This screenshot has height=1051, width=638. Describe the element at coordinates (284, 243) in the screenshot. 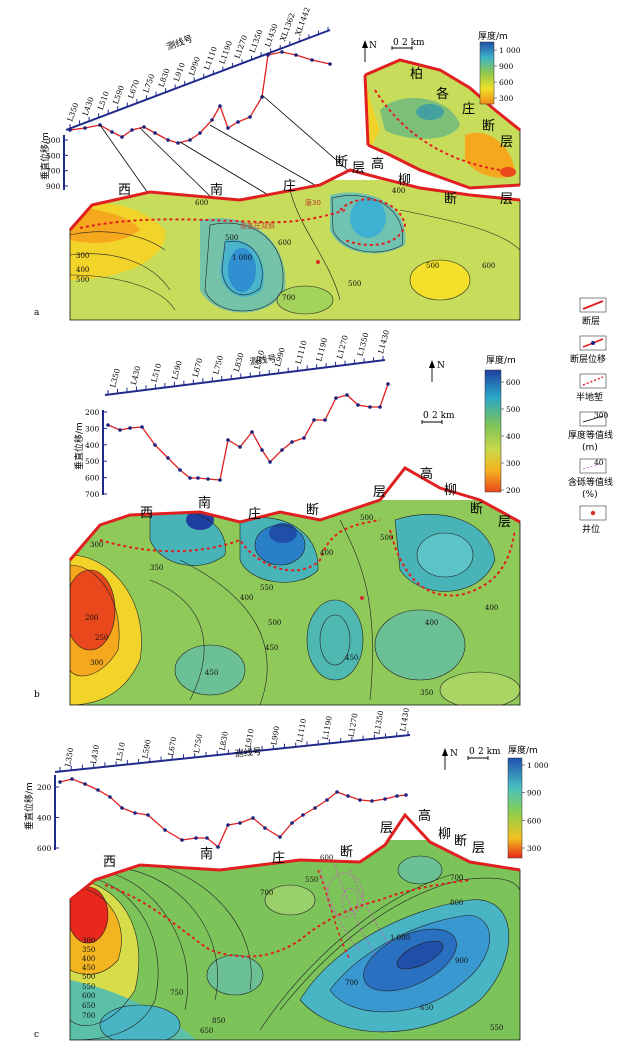

I see `contour-label: 600` at that location.